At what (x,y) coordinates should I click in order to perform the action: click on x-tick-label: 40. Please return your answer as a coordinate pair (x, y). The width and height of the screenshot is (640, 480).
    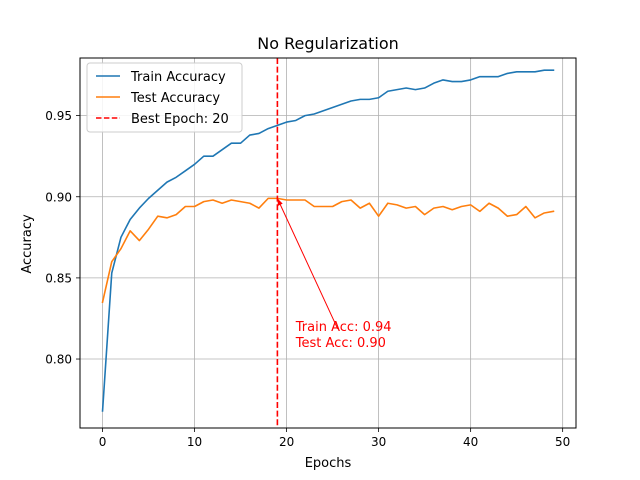
    Looking at the image, I should click on (470, 442).